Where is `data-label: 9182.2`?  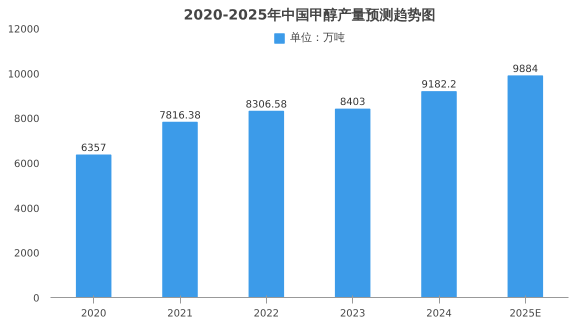
data-label: 9182.2 is located at coordinates (439, 85).